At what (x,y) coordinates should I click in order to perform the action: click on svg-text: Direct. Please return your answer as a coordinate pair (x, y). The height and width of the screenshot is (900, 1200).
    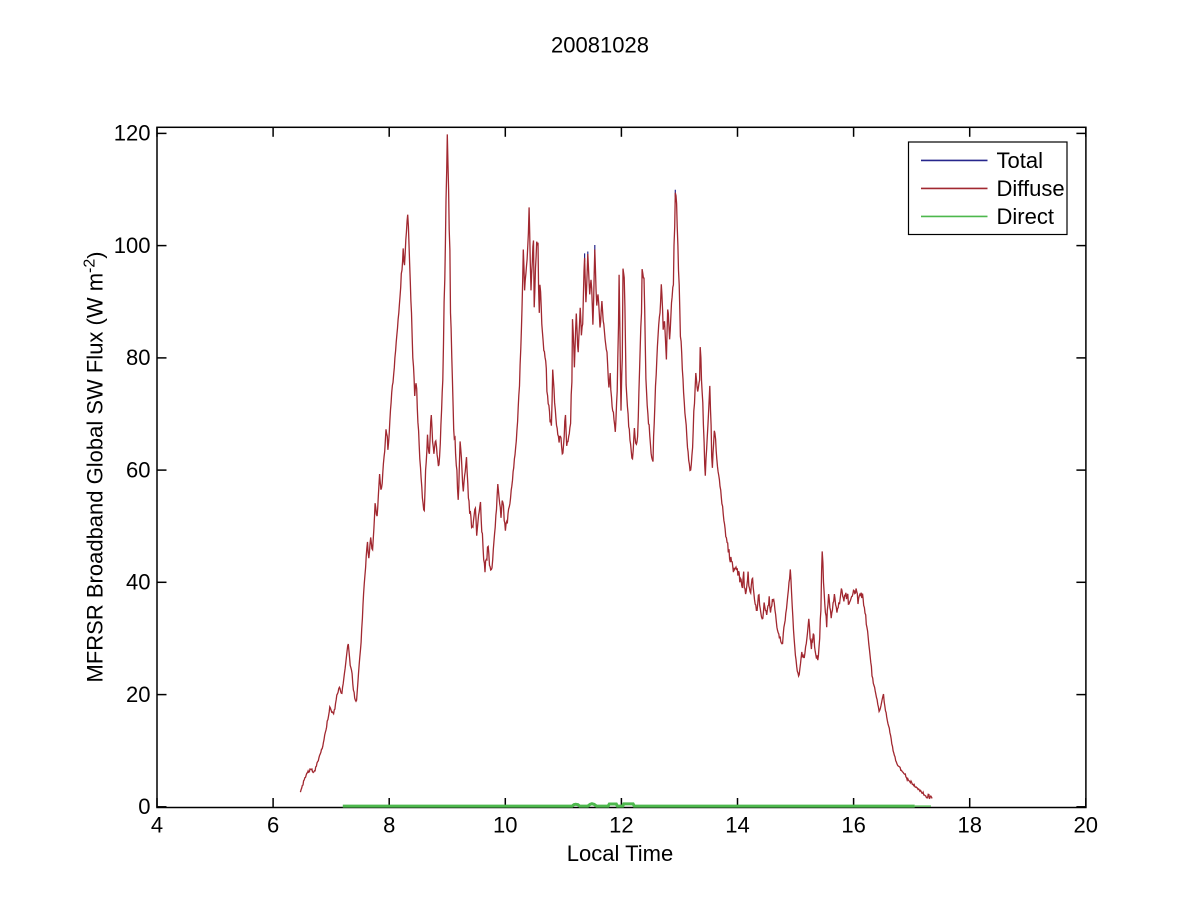
    Looking at the image, I should click on (1025, 216).